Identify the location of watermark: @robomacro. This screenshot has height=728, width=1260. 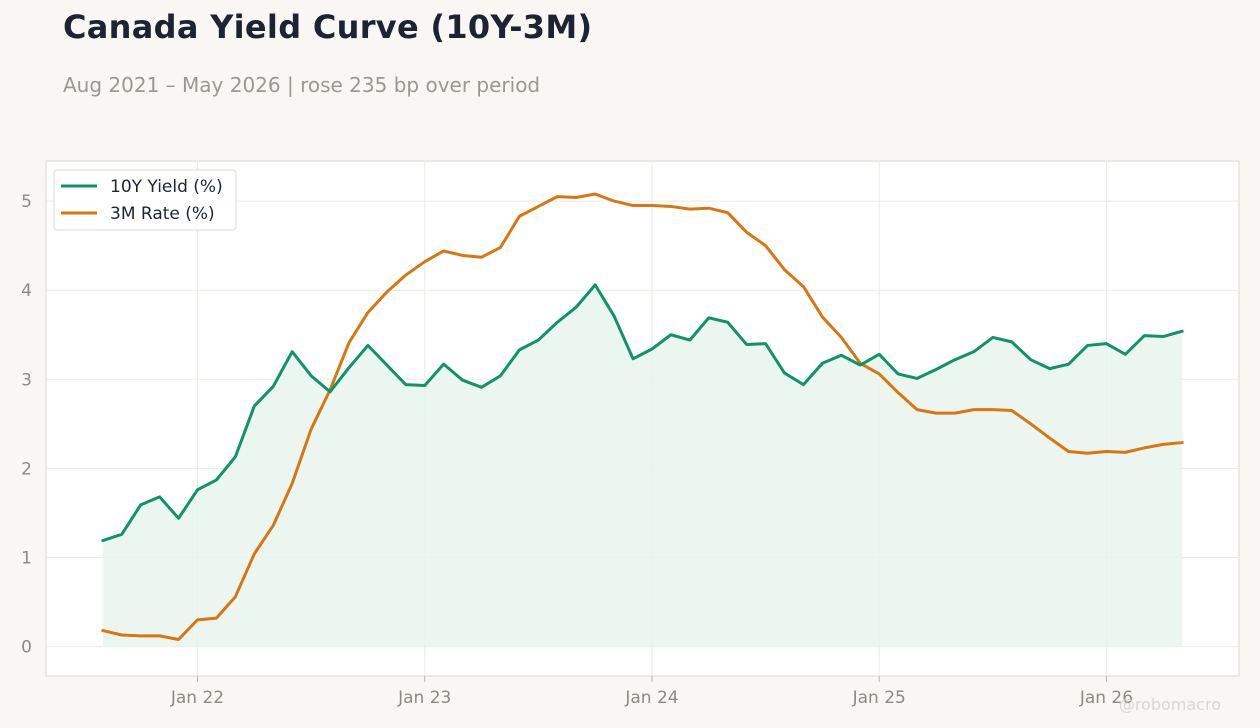
(1170, 704).